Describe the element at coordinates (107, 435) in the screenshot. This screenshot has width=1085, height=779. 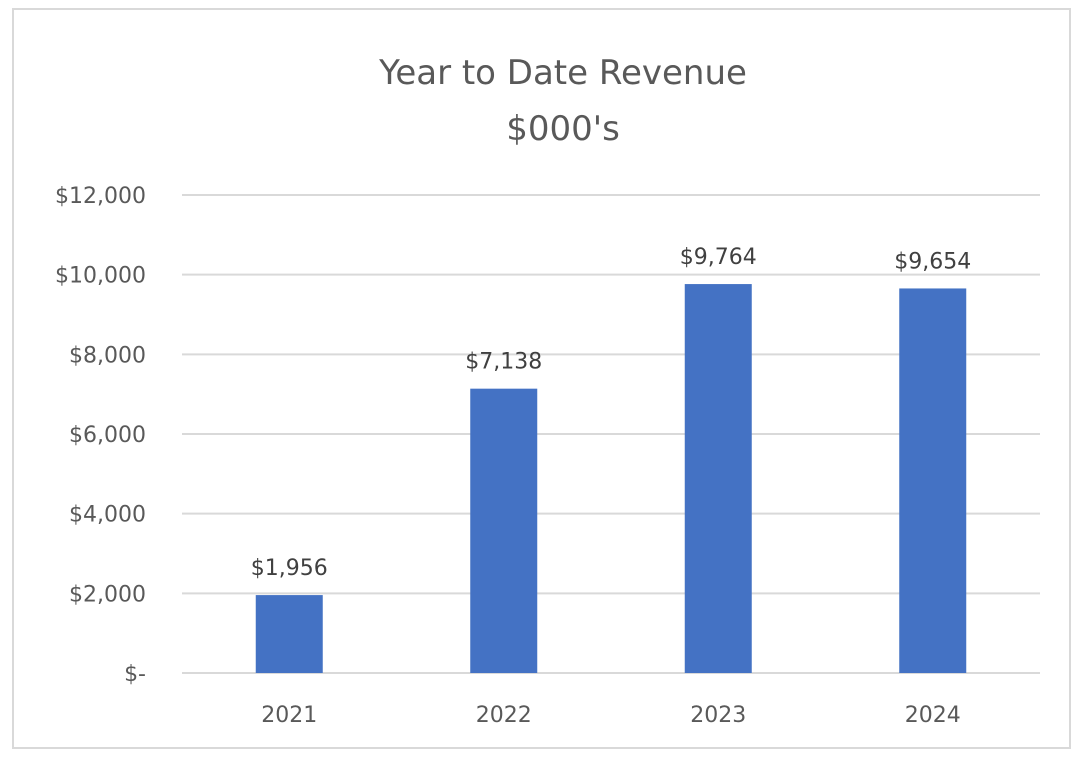
I see `y-tick-label: $6,000` at that location.